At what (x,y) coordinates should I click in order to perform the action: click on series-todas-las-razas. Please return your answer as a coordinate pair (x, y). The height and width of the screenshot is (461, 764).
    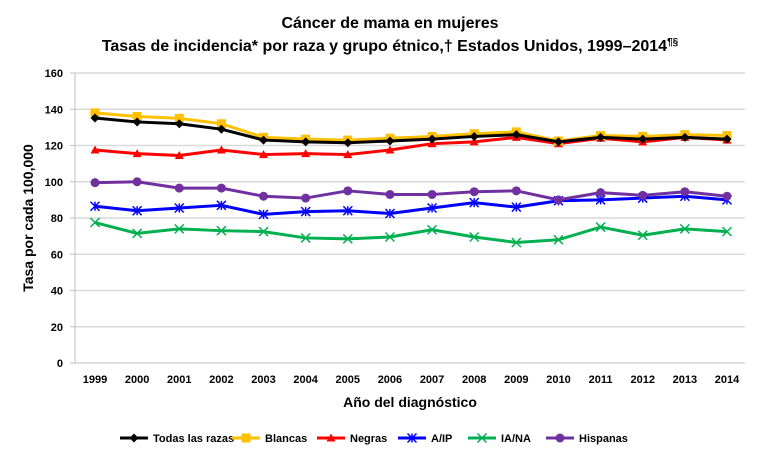
    Looking at the image, I should click on (411, 130).